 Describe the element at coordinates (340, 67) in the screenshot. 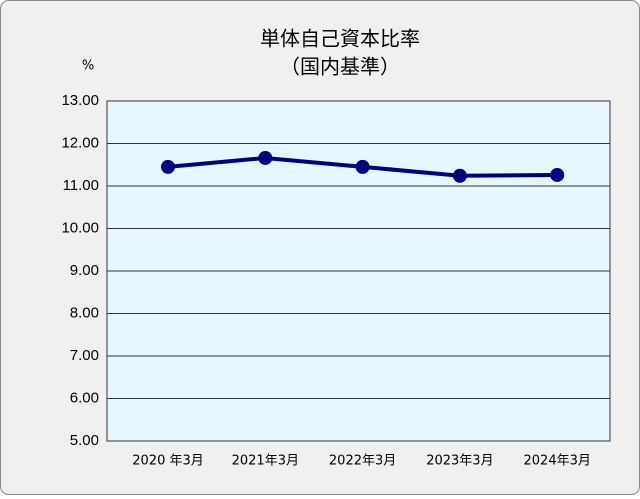

I see `chart-subtitle: （国内基準）` at that location.